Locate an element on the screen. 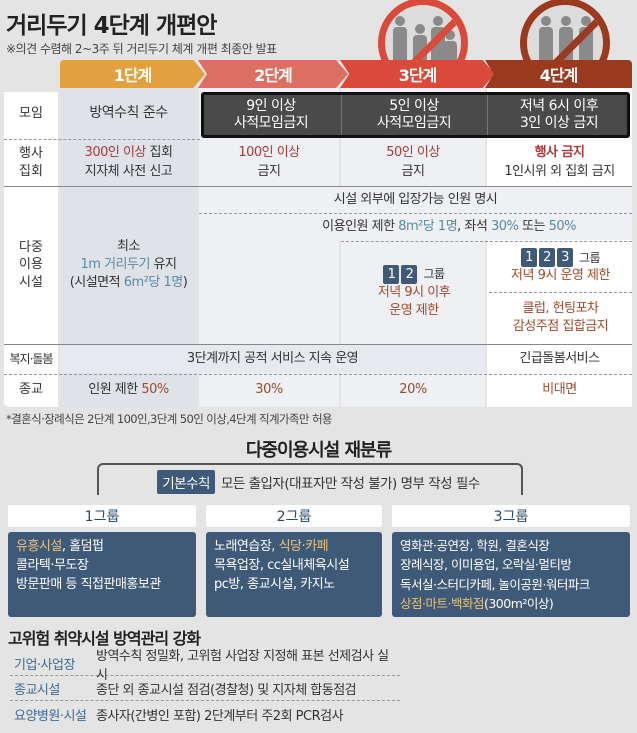 The height and width of the screenshot is (733, 637). welfare-stage1-3: 3단계까지 공적 서비스 지속 운영 is located at coordinates (272, 359).